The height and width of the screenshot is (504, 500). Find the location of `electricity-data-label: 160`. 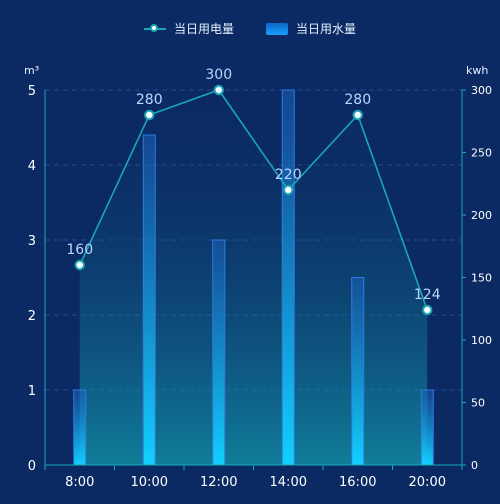

electricity-data-label: 160 is located at coordinates (79, 250).